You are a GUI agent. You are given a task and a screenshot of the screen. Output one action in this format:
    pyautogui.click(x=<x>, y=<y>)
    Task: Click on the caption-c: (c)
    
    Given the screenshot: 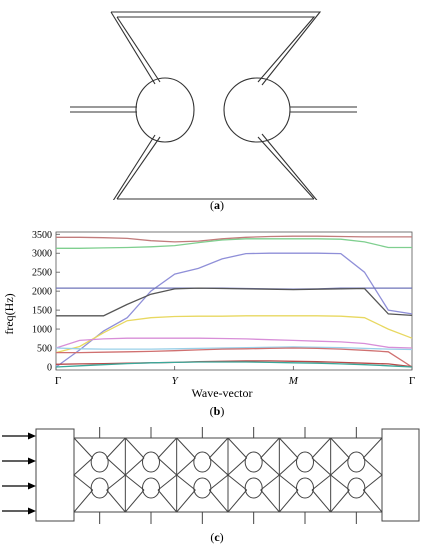 What is the action you would take?
    pyautogui.click(x=217, y=537)
    